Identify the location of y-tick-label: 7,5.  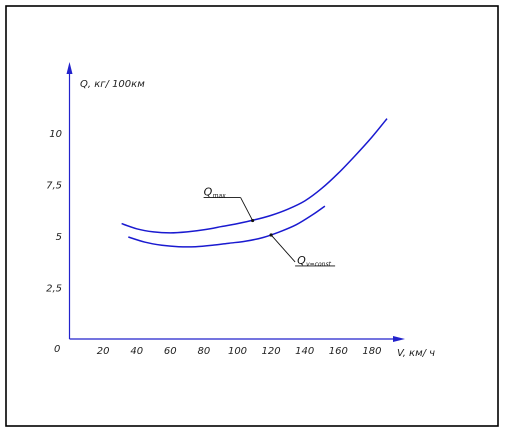
(54, 186).